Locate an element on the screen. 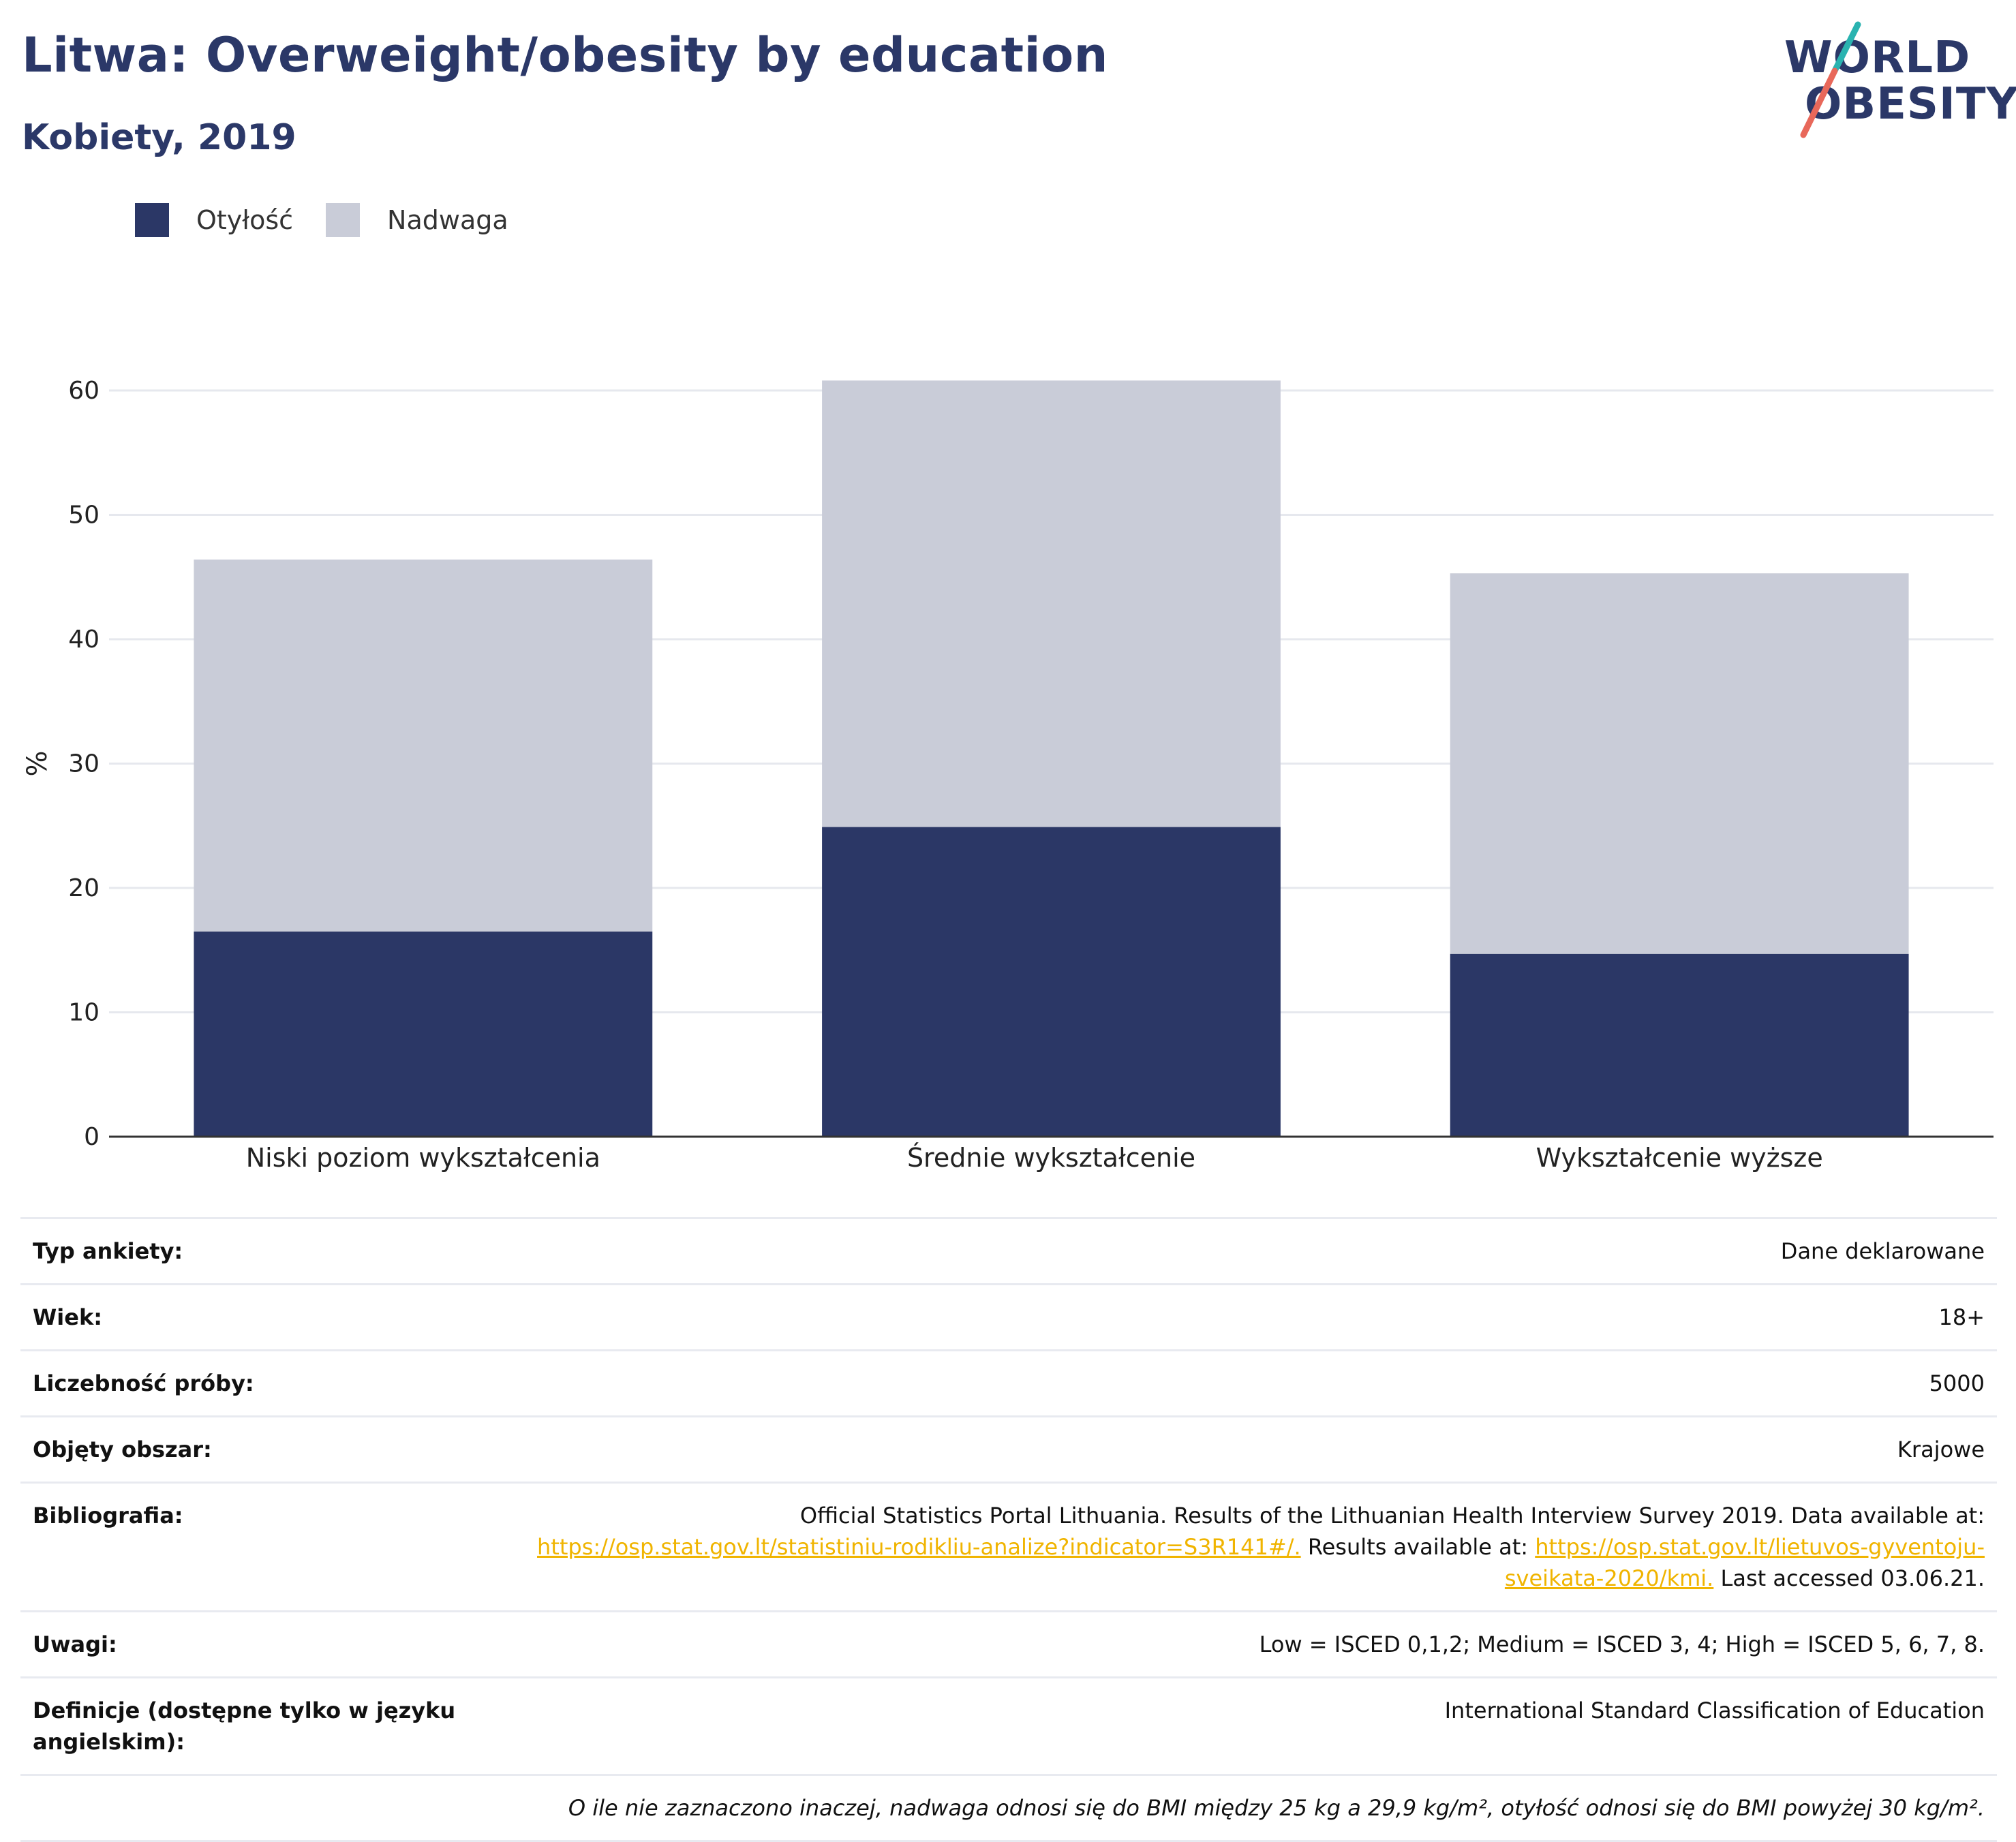 The height and width of the screenshot is (1842, 2016). y-tick-label: 10 is located at coordinates (84, 1013).